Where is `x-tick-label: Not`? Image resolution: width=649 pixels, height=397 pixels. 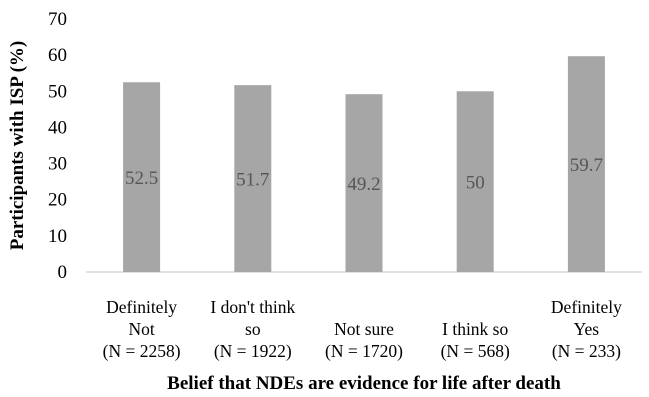
x-tick-label: Not is located at coordinates (141, 329).